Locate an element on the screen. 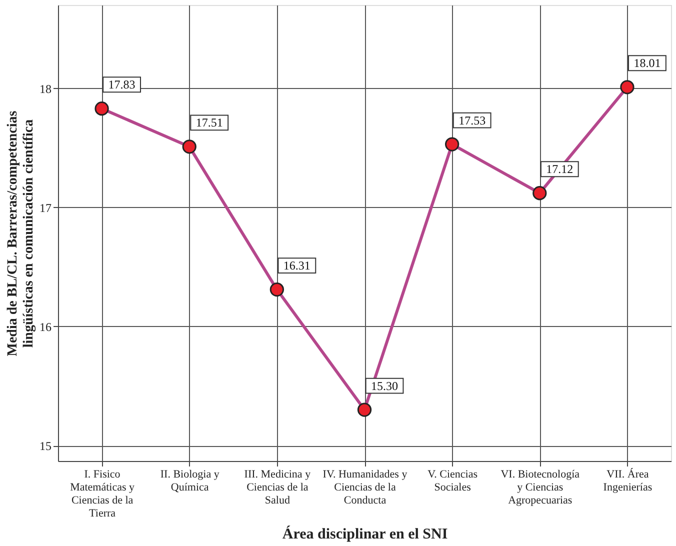 The image size is (676, 546). x-axis-title: Área disciplinar en el SNI is located at coordinates (365, 534).